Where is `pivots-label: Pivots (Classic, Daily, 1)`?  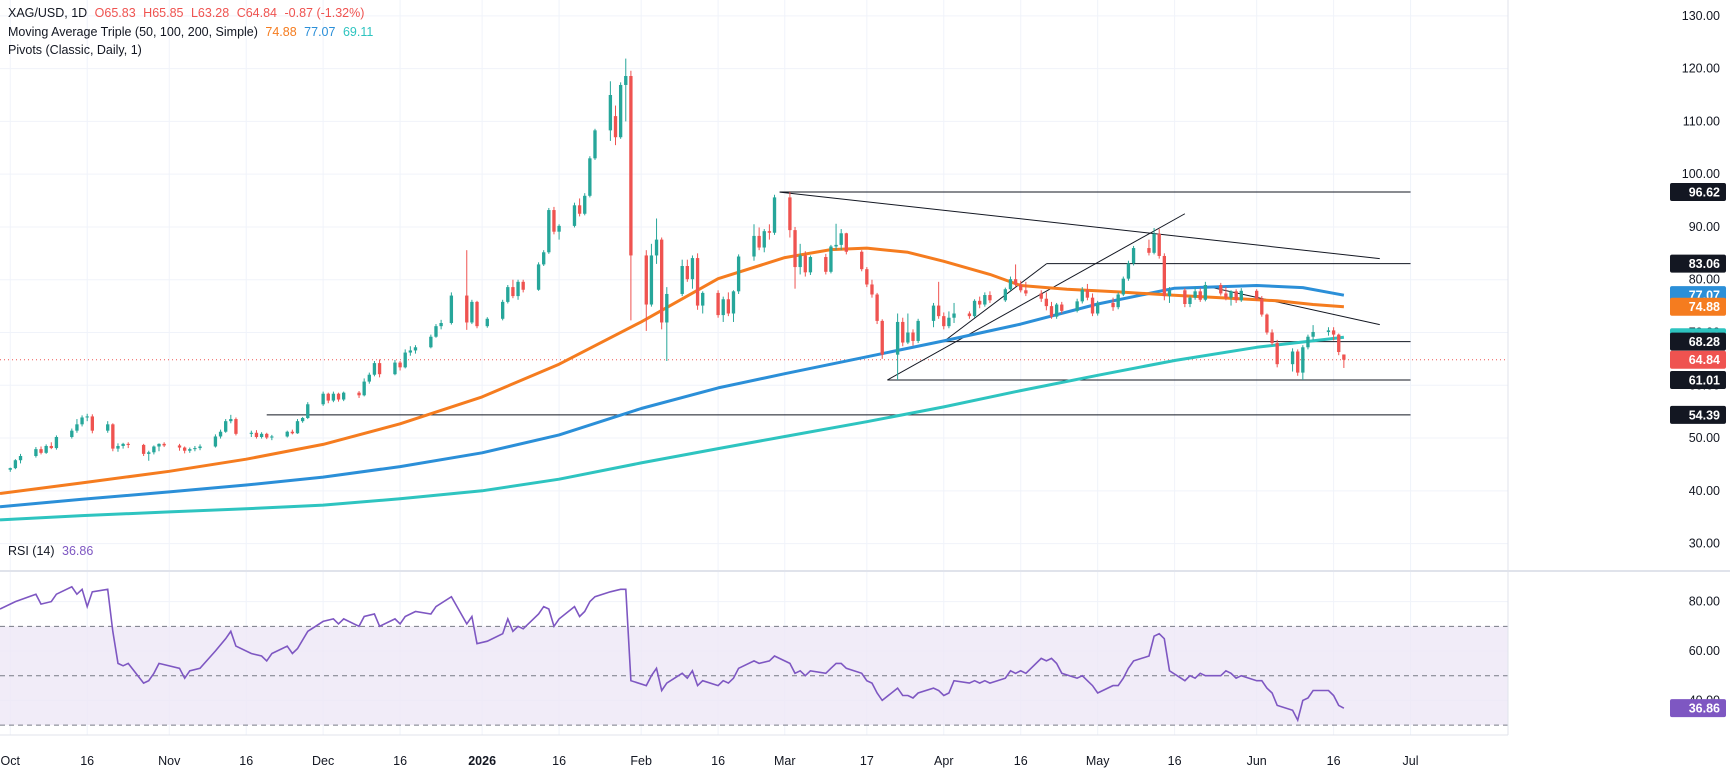
pivots-label: Pivots (Classic, Daily, 1) is located at coordinates (75, 50).